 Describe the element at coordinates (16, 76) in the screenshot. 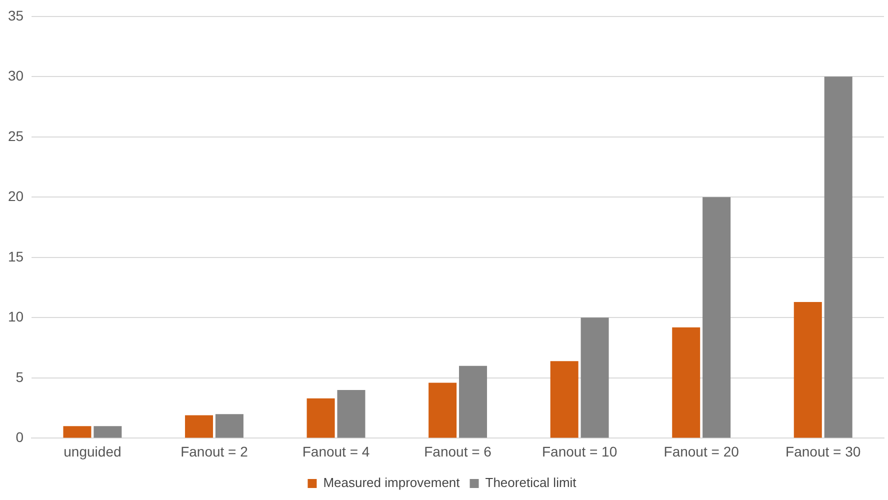

I see `y-tick-label: 30` at that location.